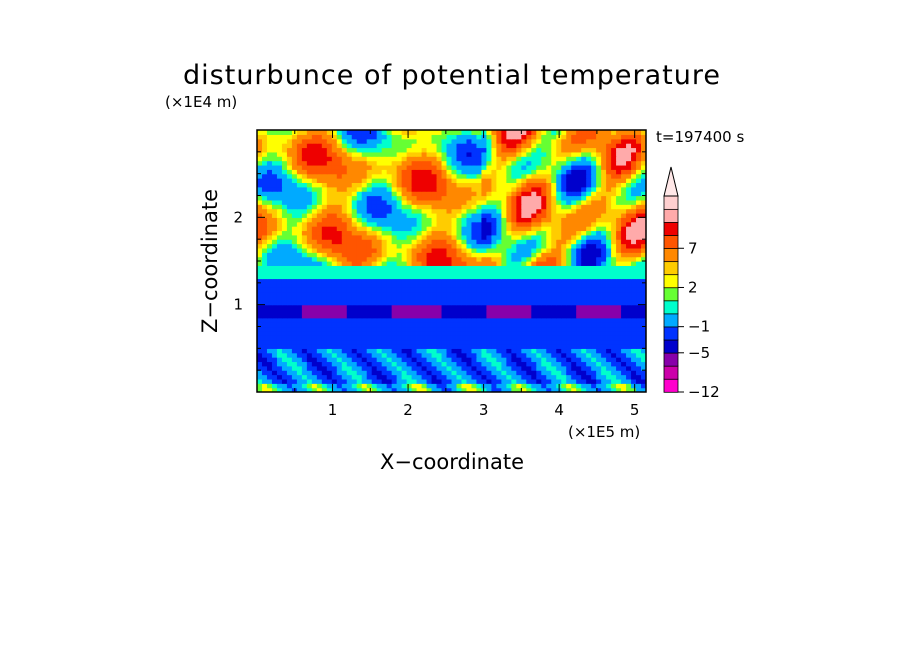  What do you see at coordinates (671, 294) in the screenshot?
I see `colorbar-swatch` at bounding box center [671, 294].